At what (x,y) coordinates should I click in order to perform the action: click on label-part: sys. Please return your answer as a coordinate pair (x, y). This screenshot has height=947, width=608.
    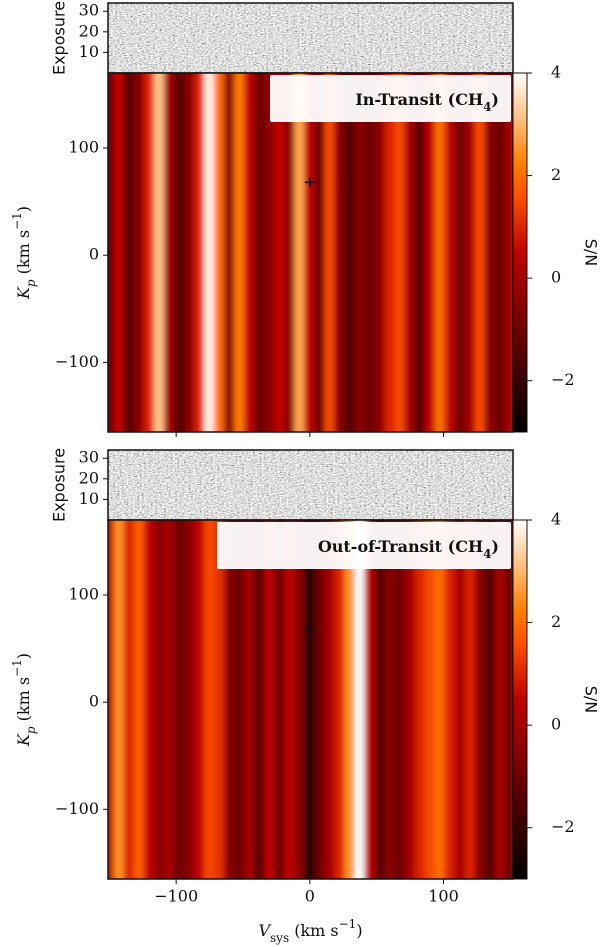
    Looking at the image, I should click on (279, 938).